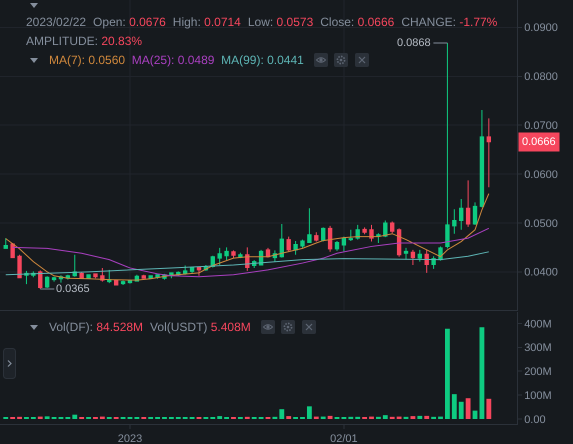 The image size is (573, 444). What do you see at coordinates (541, 174) in the screenshot?
I see `y-tick-label: 0.0600` at bounding box center [541, 174].